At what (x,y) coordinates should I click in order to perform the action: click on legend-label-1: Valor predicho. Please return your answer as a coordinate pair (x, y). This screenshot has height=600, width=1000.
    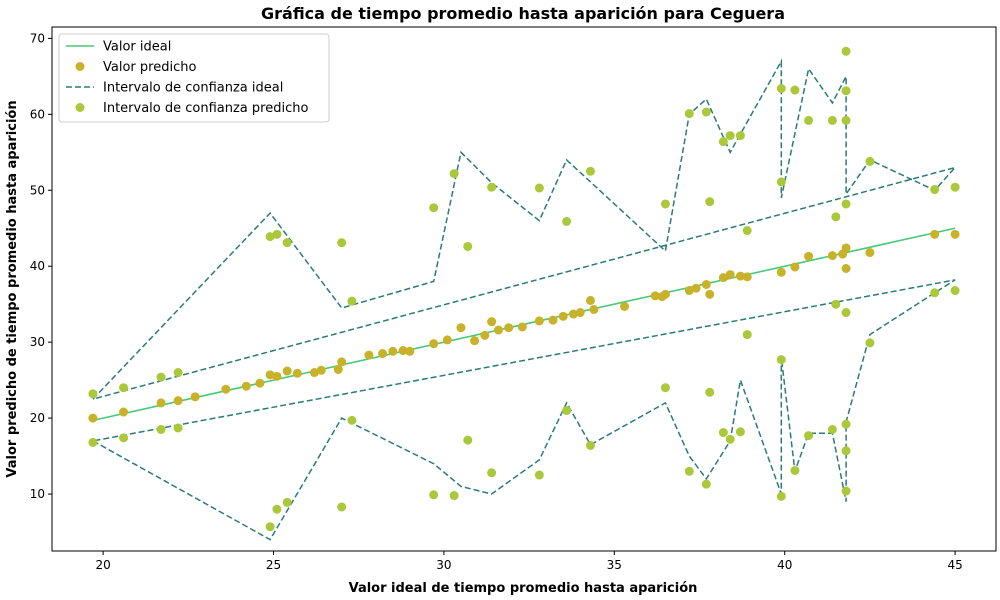
    Looking at the image, I should click on (149, 67).